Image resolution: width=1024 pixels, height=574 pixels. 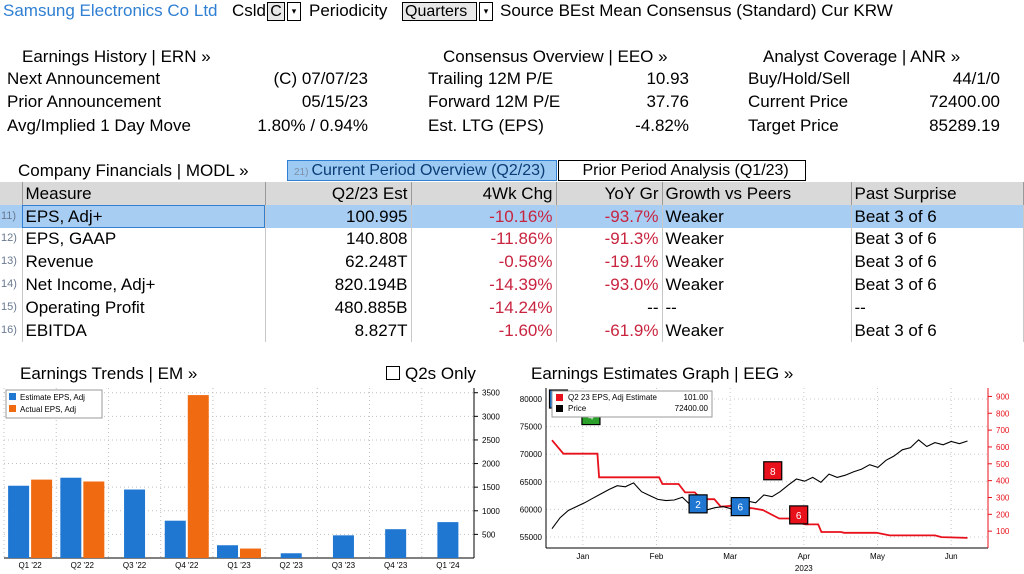 What do you see at coordinates (757, 193) in the screenshot?
I see `header-growth-vs-peers: Growth vs Peers` at bounding box center [757, 193].